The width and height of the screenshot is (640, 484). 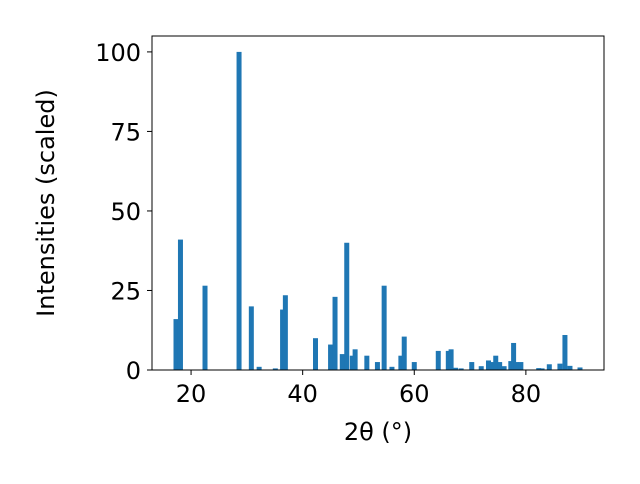 I want to click on x-tick-label: 20, so click(x=191, y=394).